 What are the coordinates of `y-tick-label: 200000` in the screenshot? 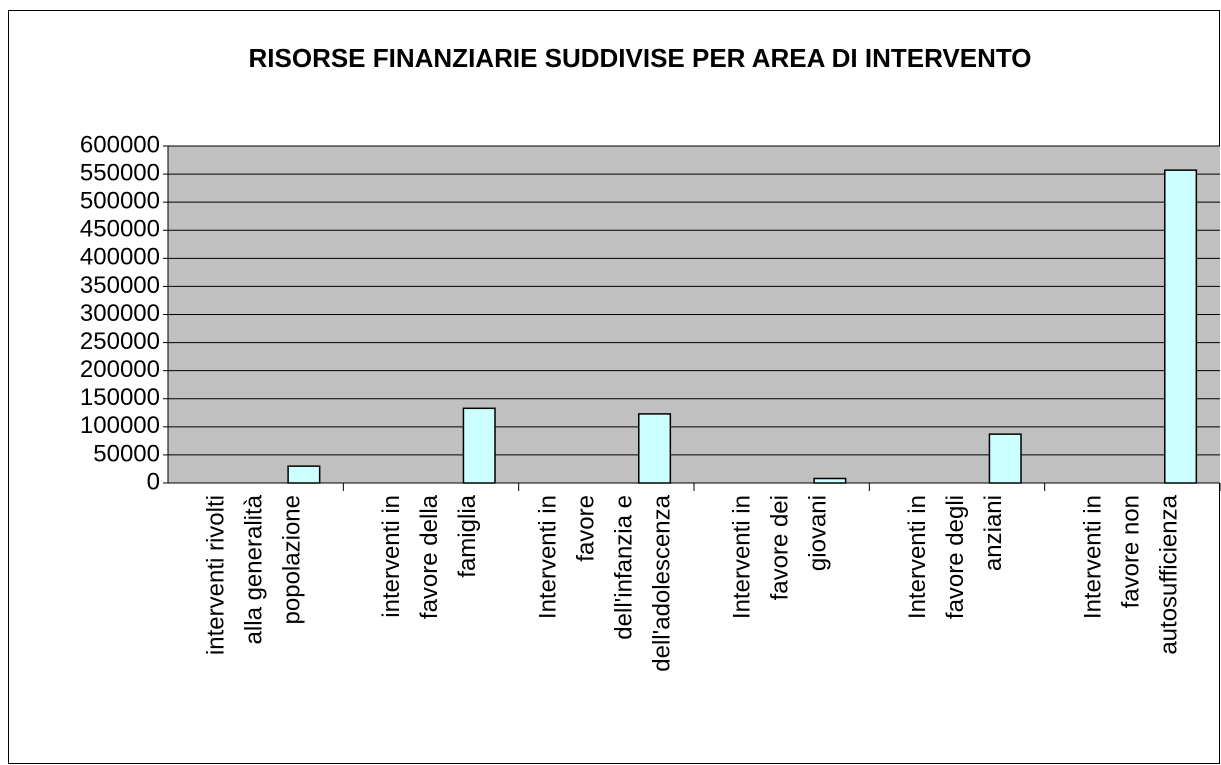 It's located at (120, 369).